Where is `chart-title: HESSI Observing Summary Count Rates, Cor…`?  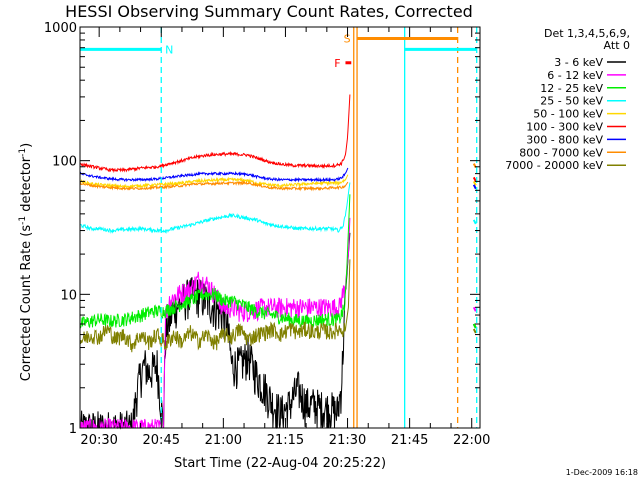 chart-title: HESSI Observing Summary Count Rates, Cor… is located at coordinates (269, 11).